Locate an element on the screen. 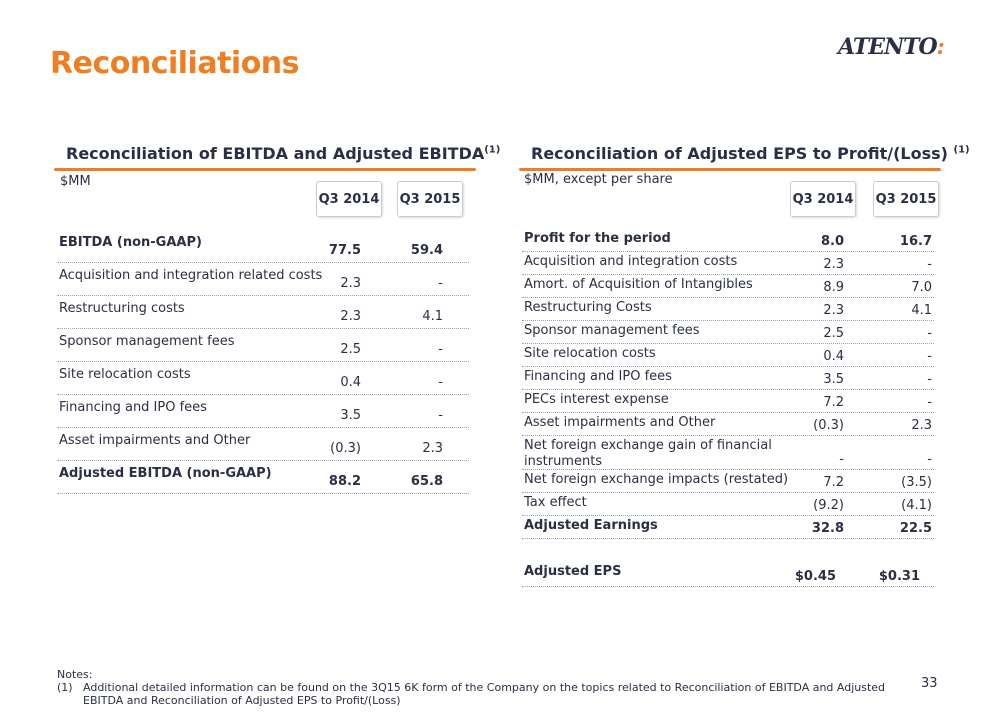 This screenshot has width=989, height=720. row-value-q3-2014: $0.45 is located at coordinates (815, 576).